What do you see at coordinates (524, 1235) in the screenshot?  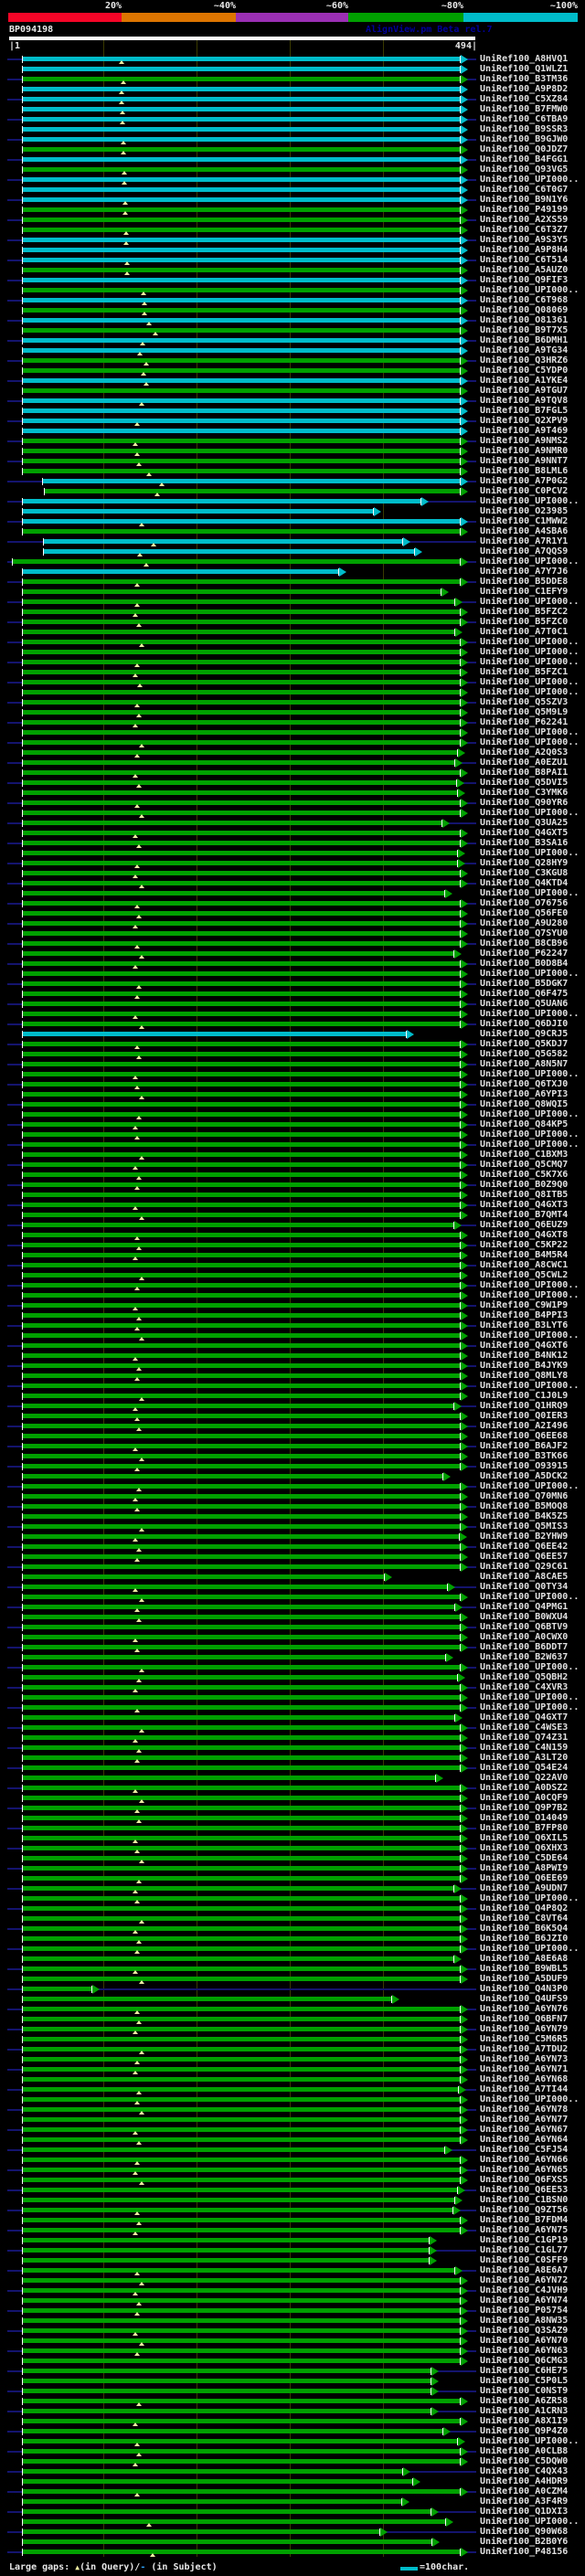 I see `hit-label: UniRef100_Q4GXT8` at bounding box center [524, 1235].